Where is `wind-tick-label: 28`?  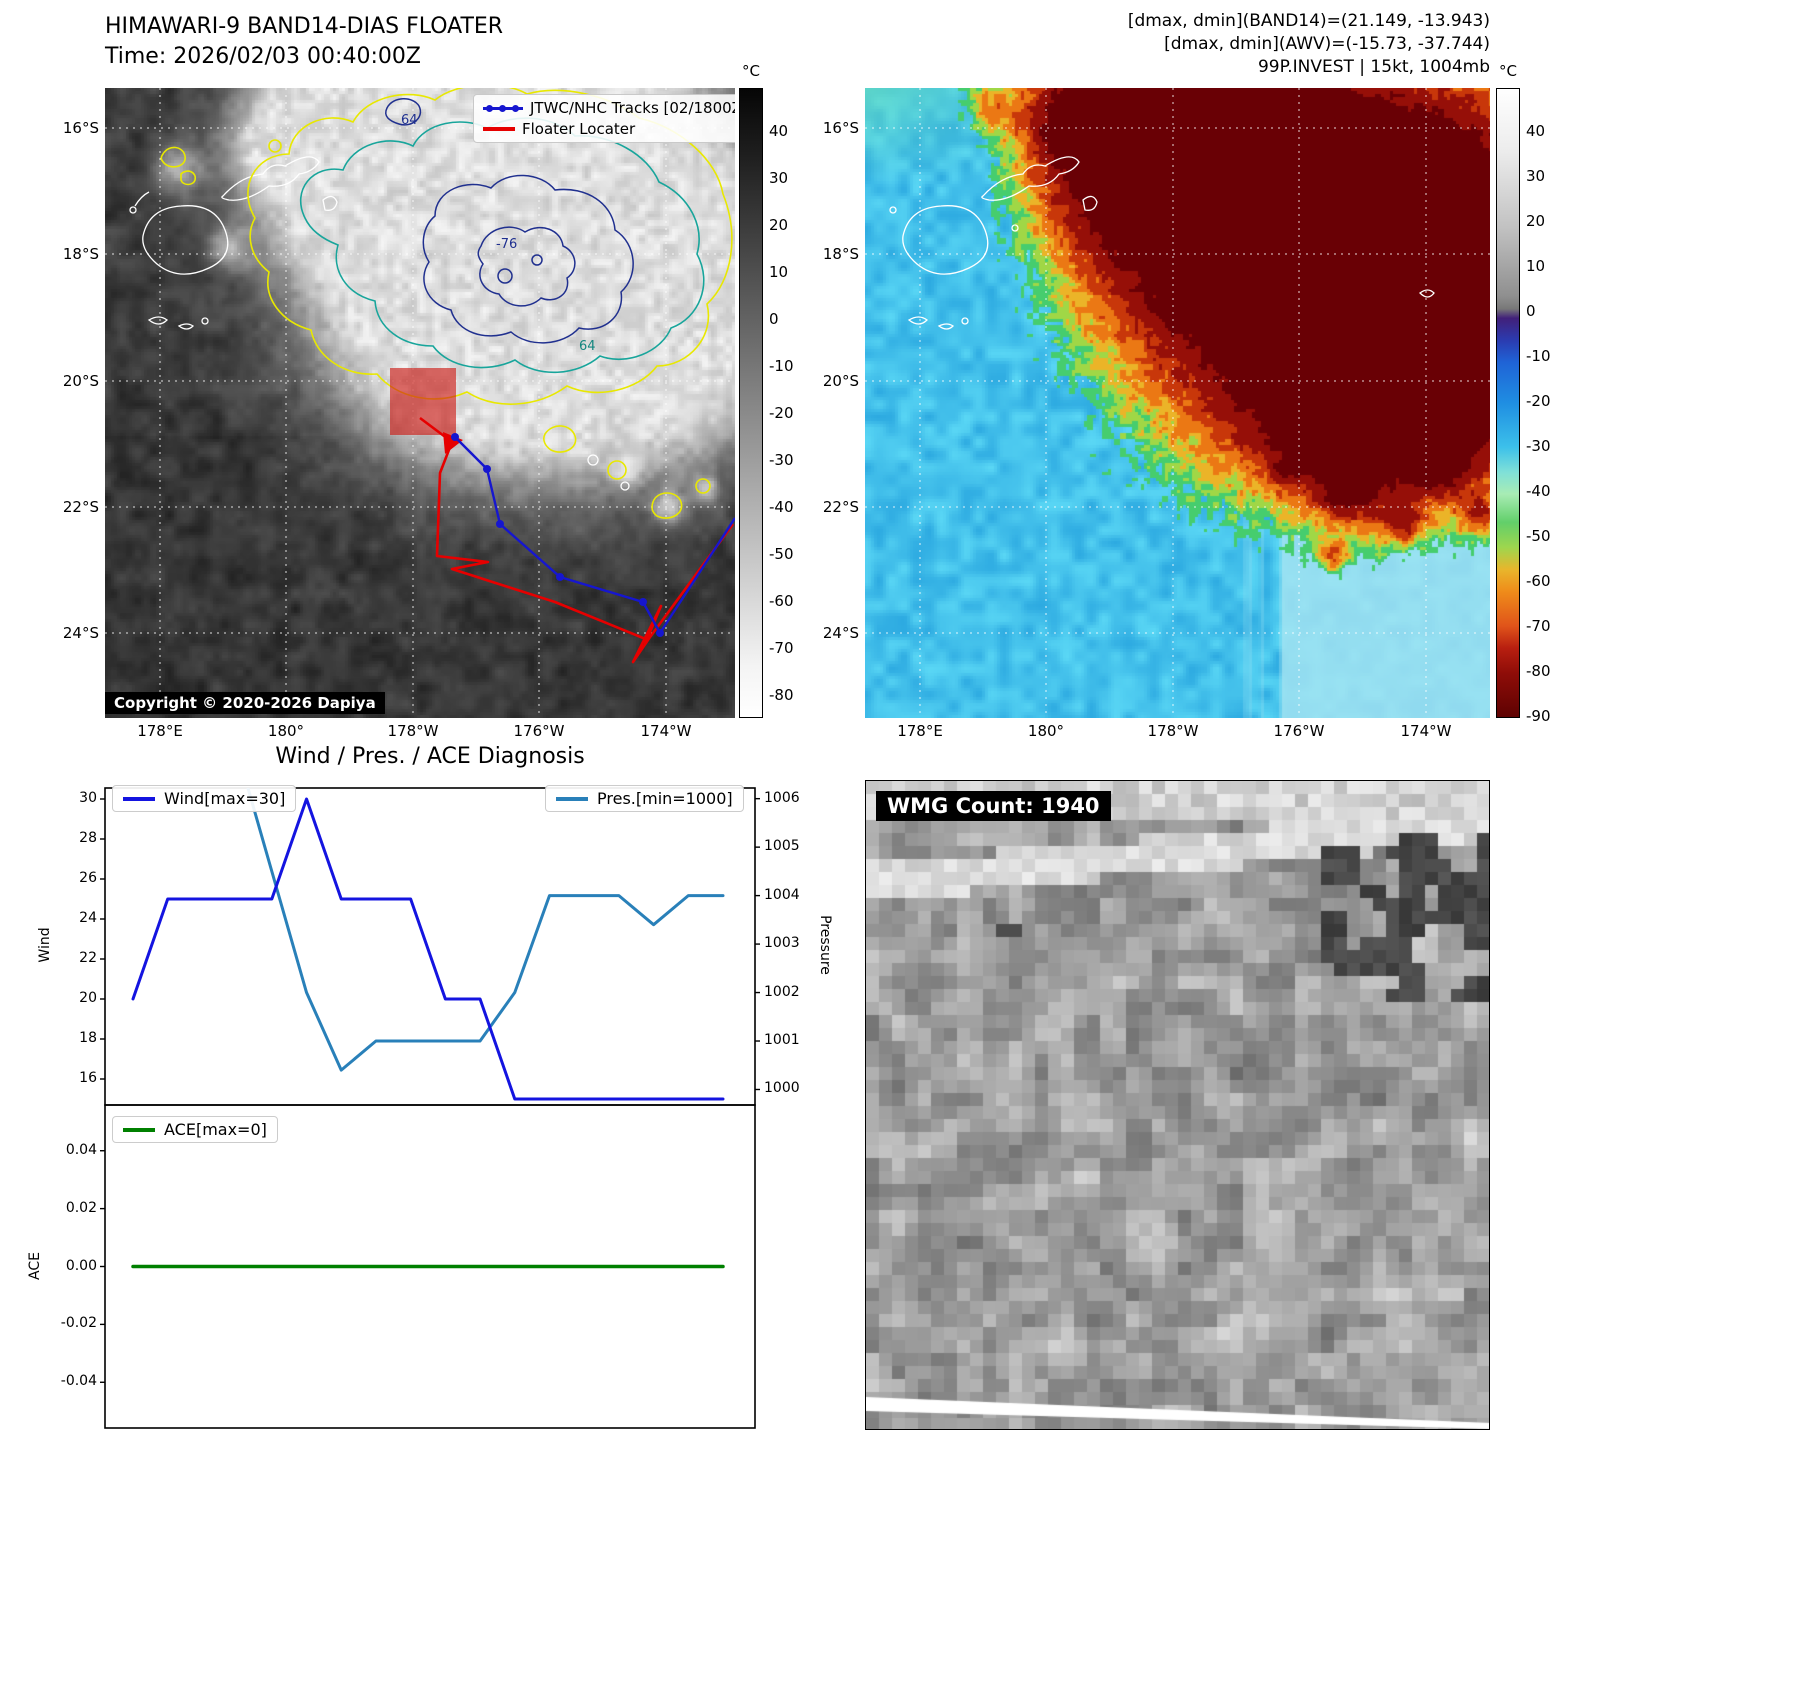
wind-tick-label: 28 is located at coordinates (88, 838).